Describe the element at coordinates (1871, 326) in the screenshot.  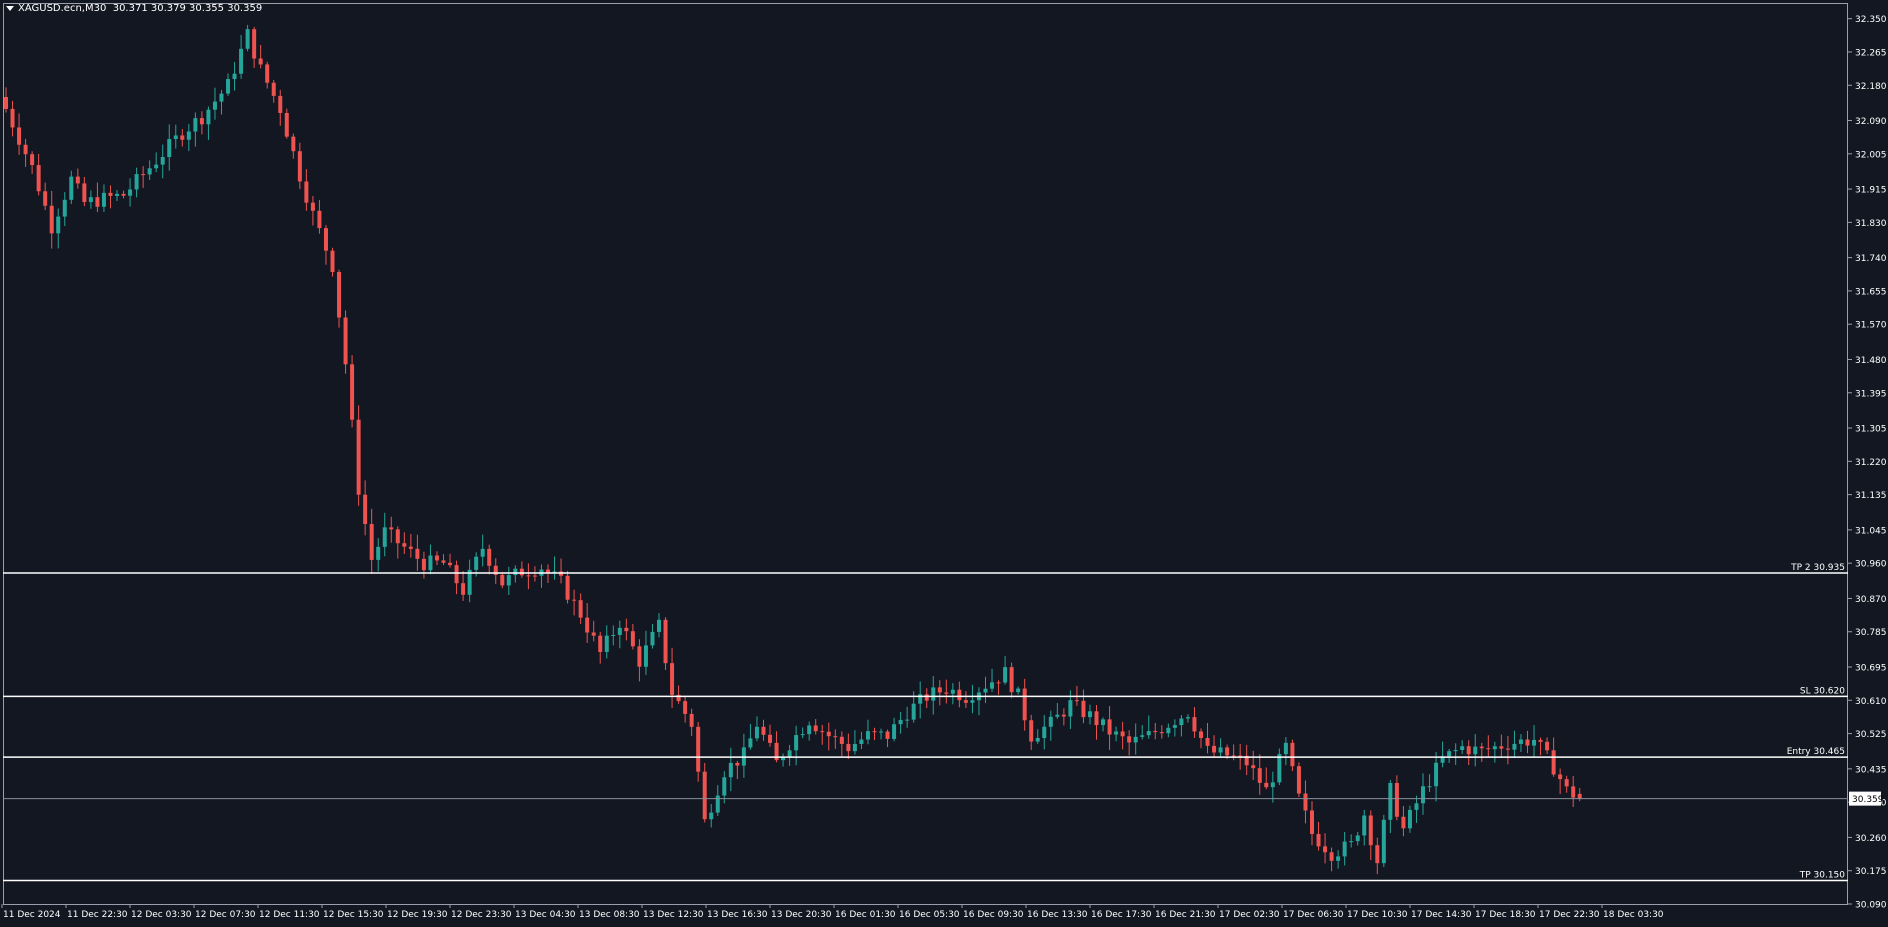
I see `y-tick-label: 31.570` at that location.